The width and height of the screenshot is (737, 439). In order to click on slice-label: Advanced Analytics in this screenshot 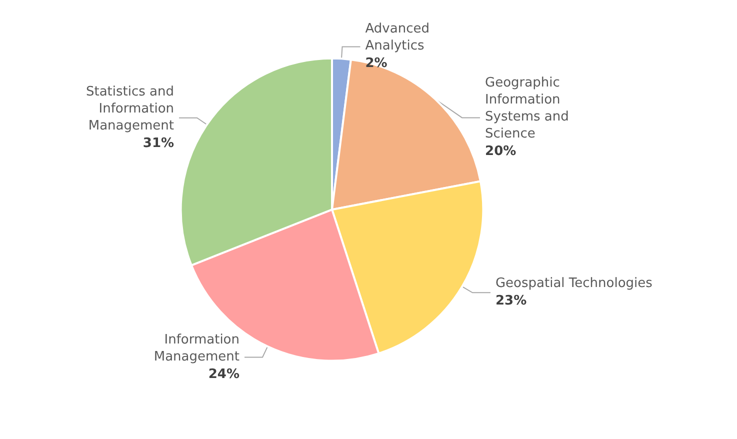, I will do `click(397, 38)`.